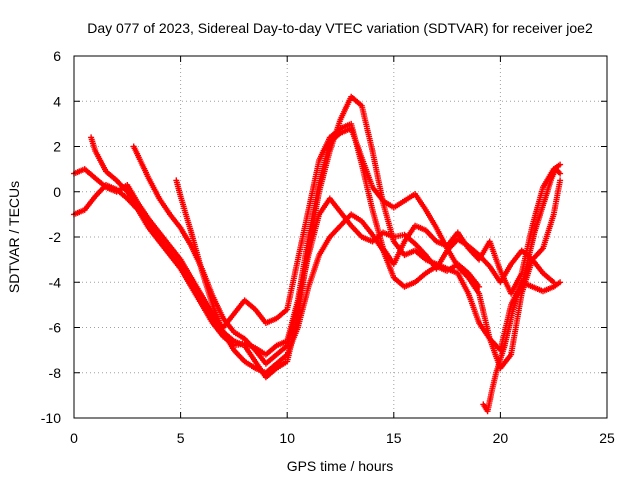 The height and width of the screenshot is (480, 640). What do you see at coordinates (57, 147) in the screenshot?
I see `y-tick-label: 2` at bounding box center [57, 147].